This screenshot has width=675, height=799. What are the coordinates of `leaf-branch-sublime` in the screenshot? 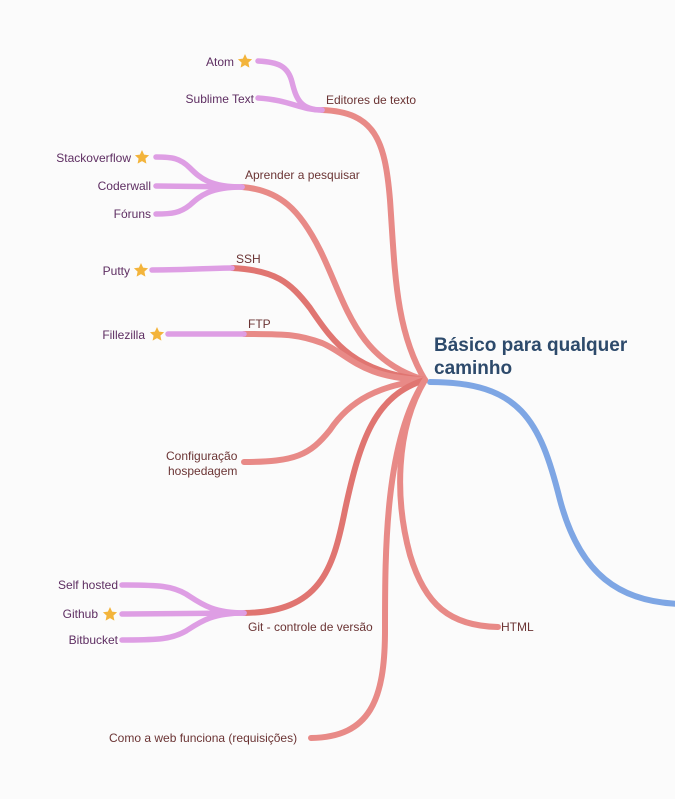 It's located at (290, 104).